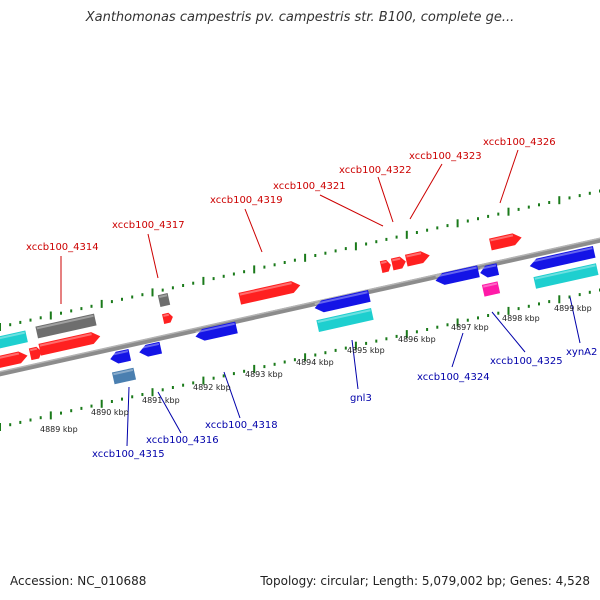  What do you see at coordinates (573, 308) in the screenshot?
I see `kbp-label: 4899 kbp` at bounding box center [573, 308].